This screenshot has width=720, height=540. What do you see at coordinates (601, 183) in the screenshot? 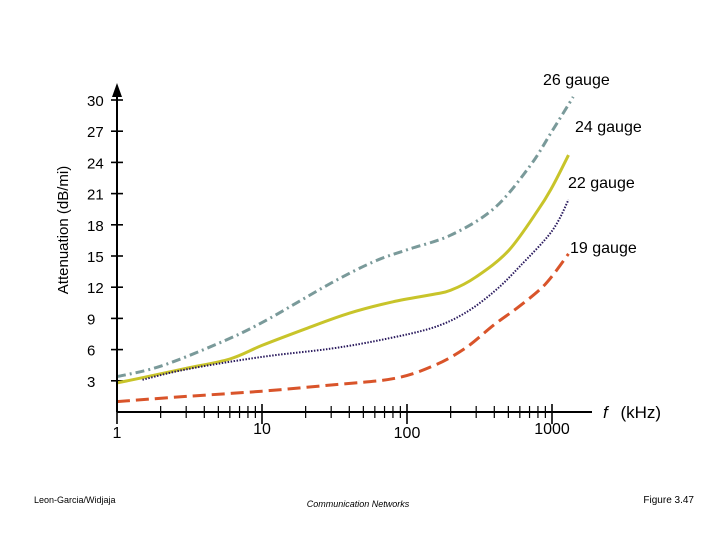
I see `series-label: 22 gauge` at bounding box center [601, 183].